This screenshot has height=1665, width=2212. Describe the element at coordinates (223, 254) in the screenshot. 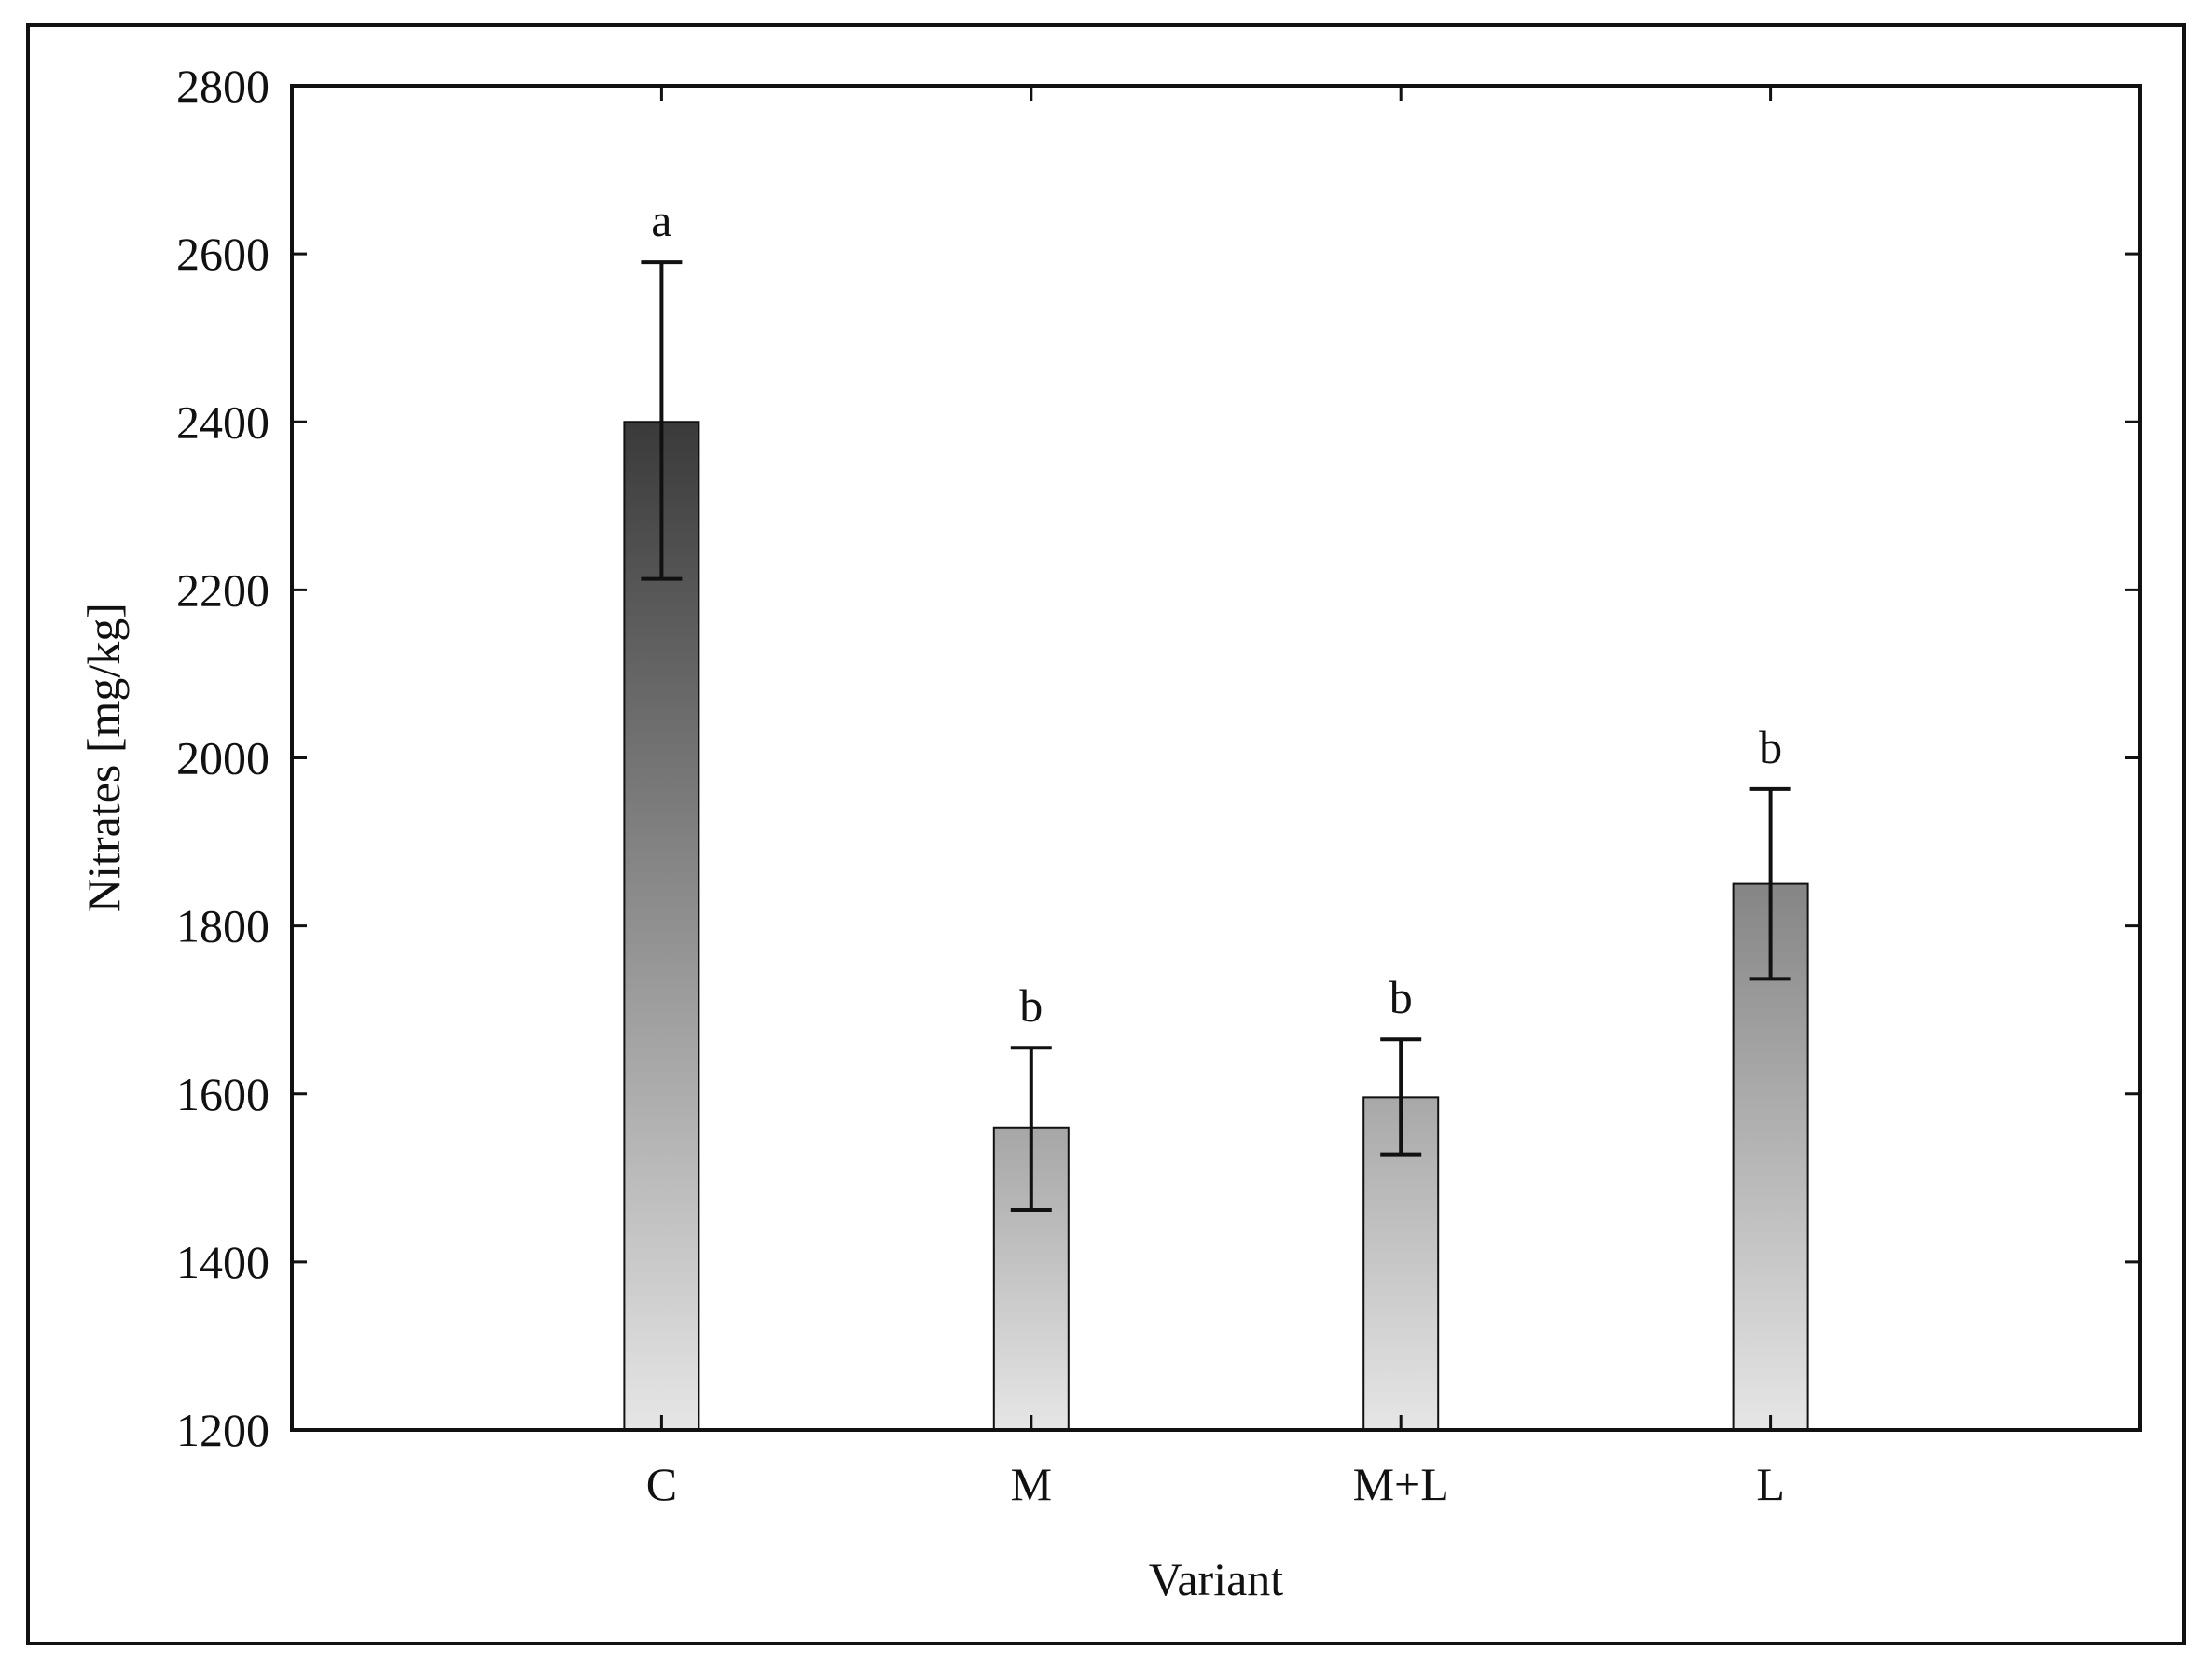

I see `y-tick-label: 2600` at that location.